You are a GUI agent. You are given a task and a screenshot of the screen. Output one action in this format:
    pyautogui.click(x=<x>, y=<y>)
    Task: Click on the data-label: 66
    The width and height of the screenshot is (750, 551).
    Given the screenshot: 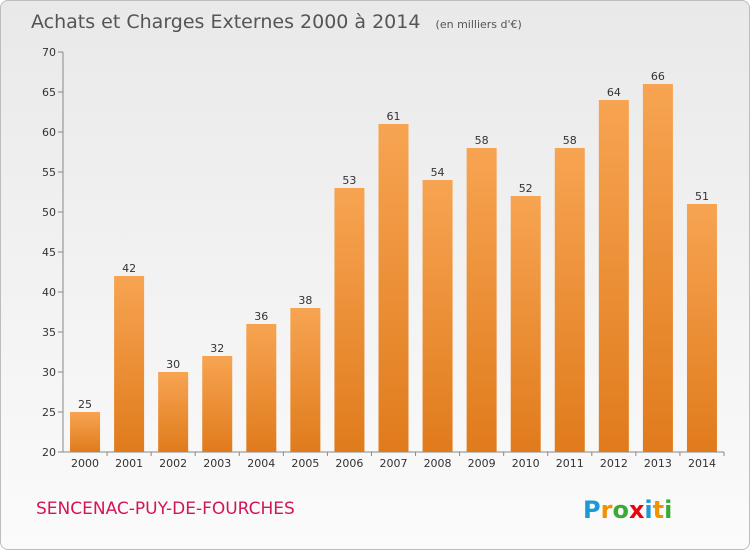 What is the action you would take?
    pyautogui.click(x=658, y=76)
    